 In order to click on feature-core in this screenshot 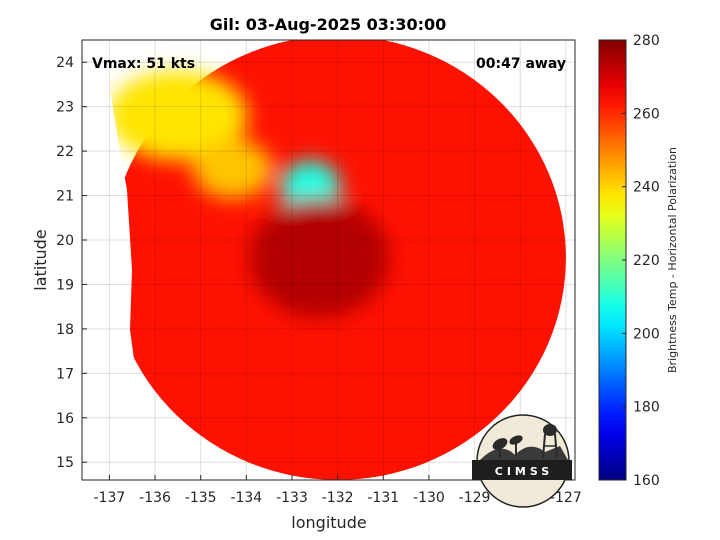, I will do `click(319, 257)`.